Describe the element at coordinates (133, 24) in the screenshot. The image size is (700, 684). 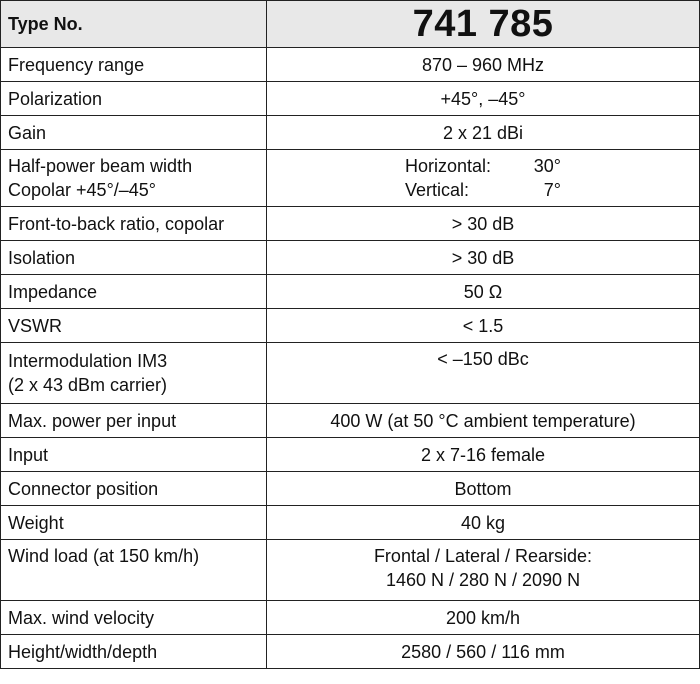
I see `type-no-label: Type No.` at that location.